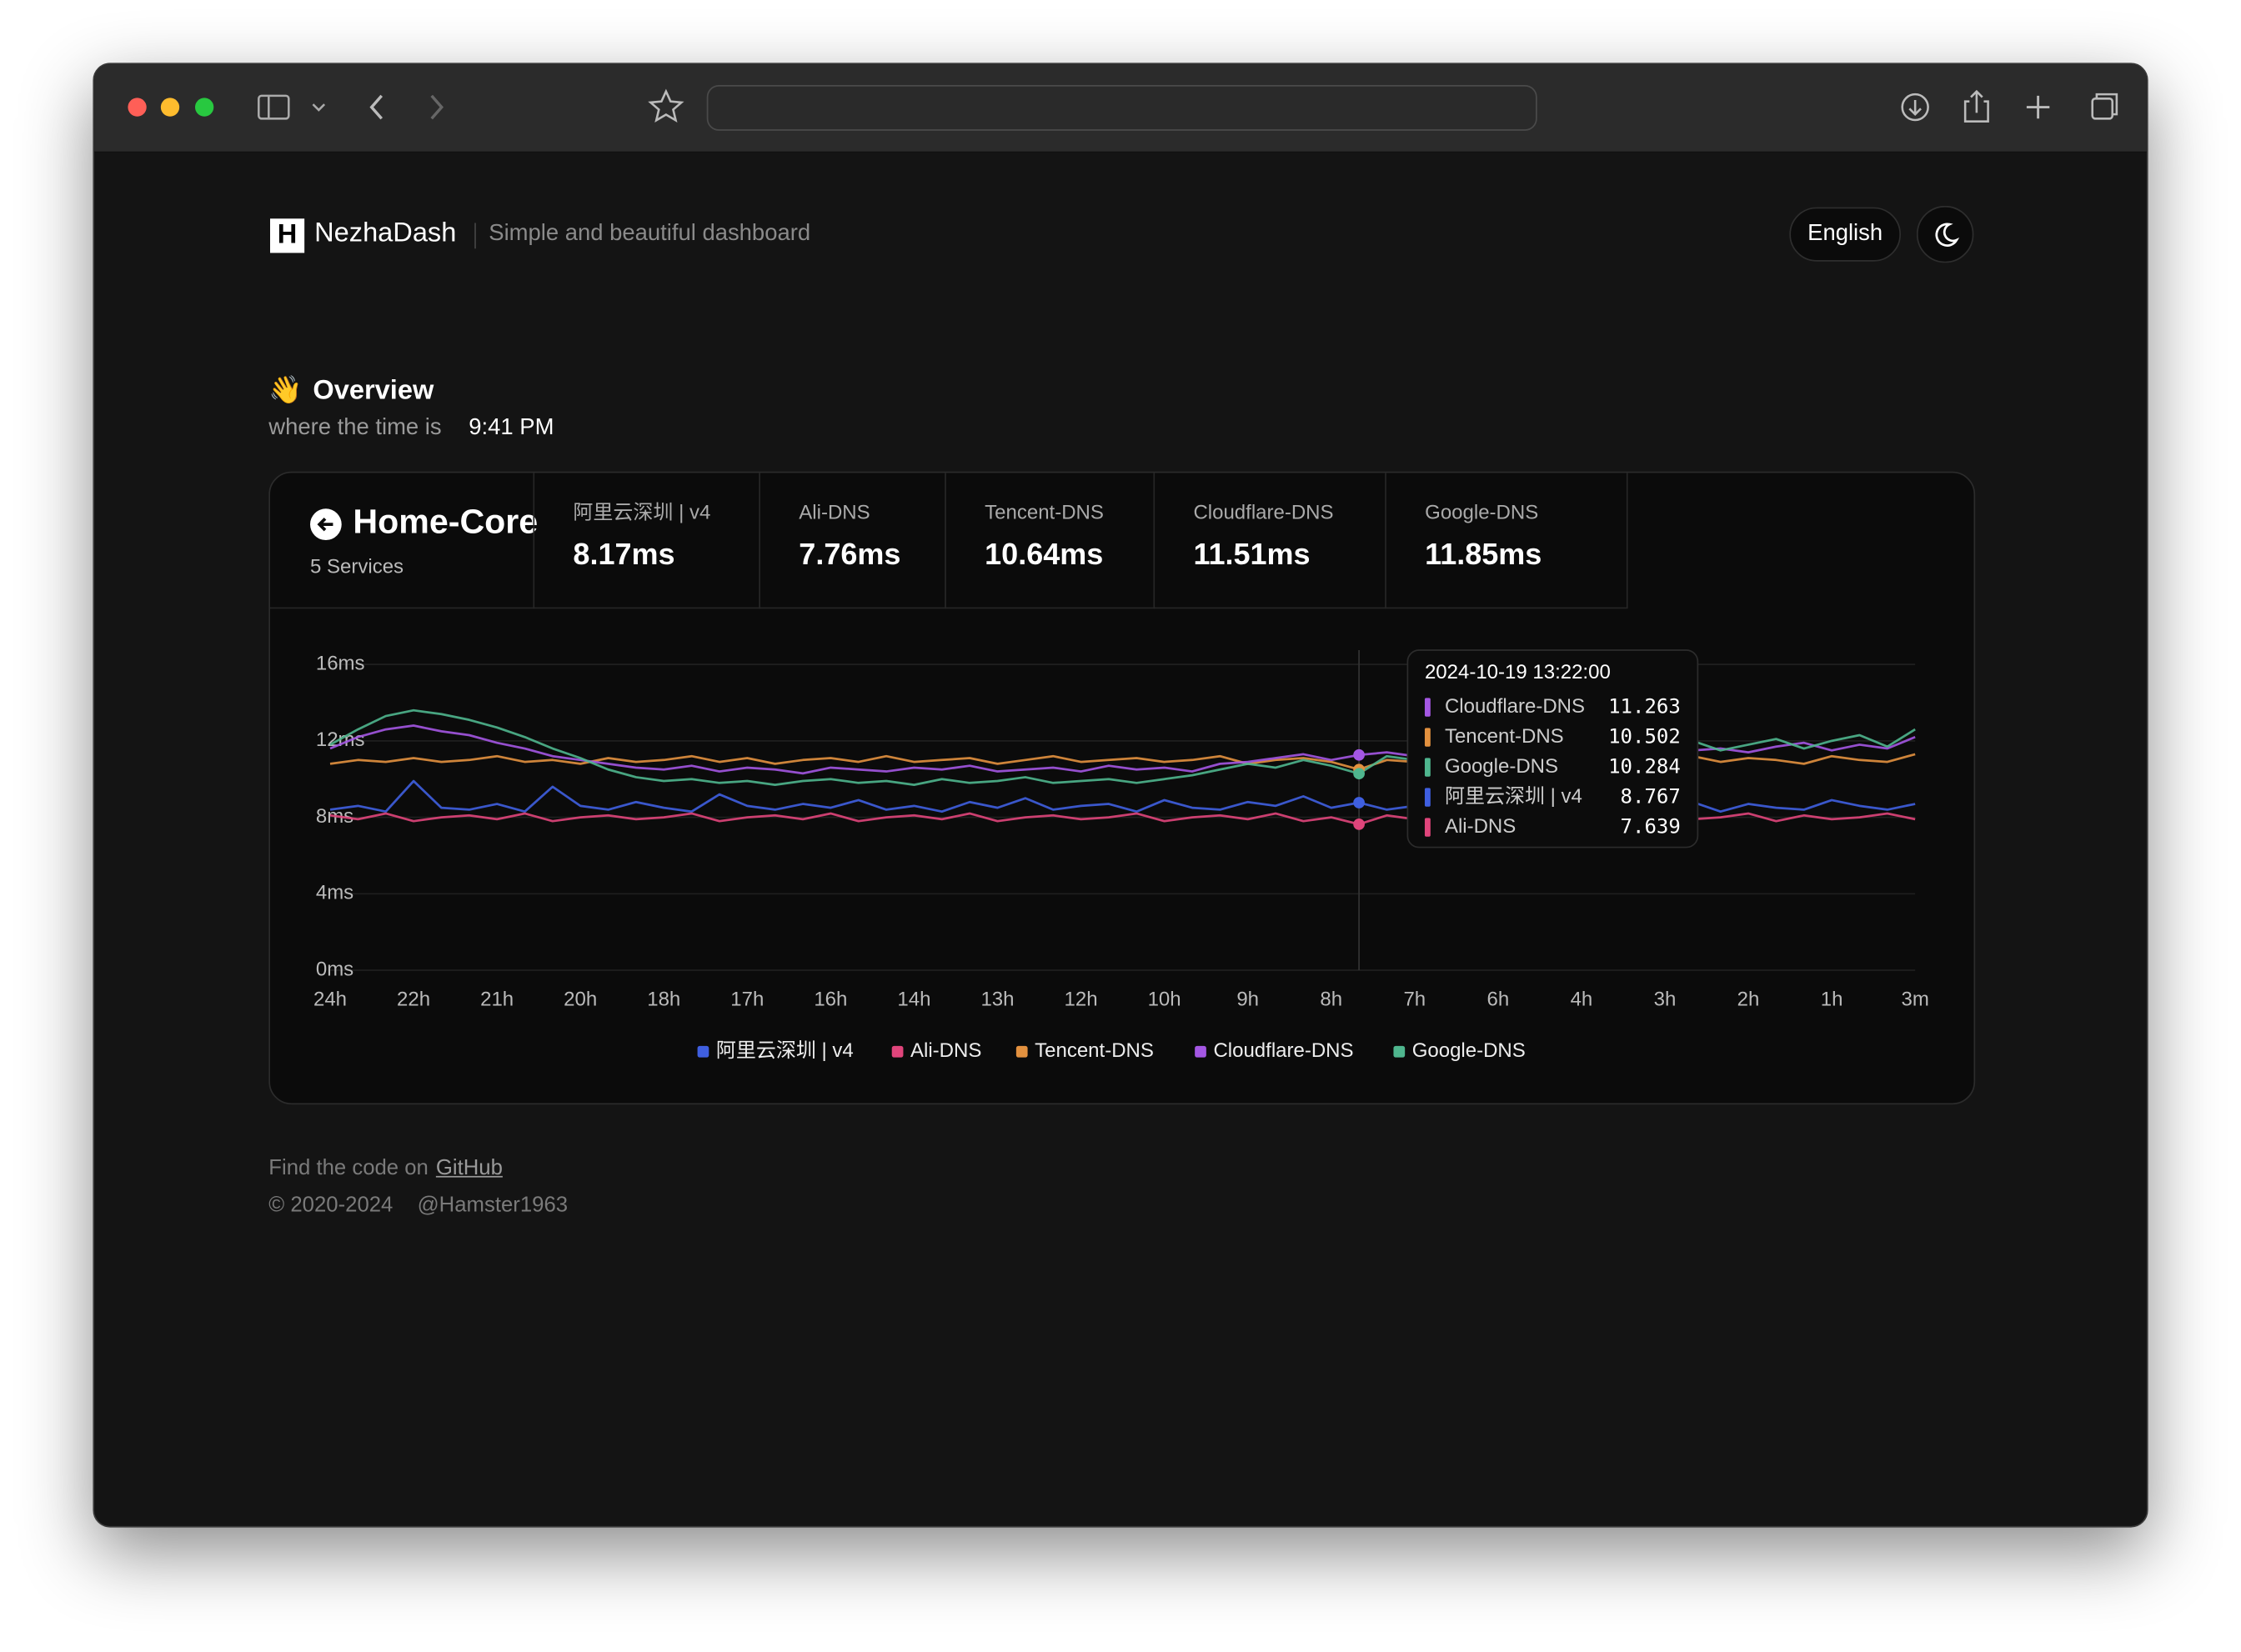 The height and width of the screenshot is (1652, 2241). What do you see at coordinates (340, 663) in the screenshot?
I see `y-tick-label: 16ms` at bounding box center [340, 663].